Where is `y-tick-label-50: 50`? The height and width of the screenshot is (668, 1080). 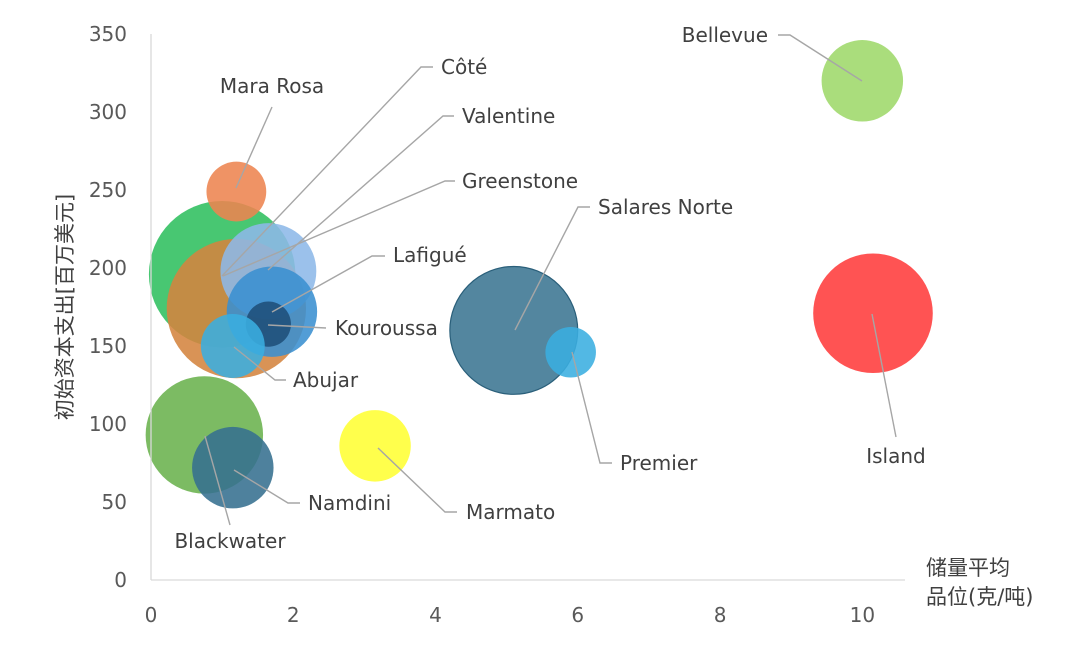
y-tick-label-50: 50 is located at coordinates (114, 502).